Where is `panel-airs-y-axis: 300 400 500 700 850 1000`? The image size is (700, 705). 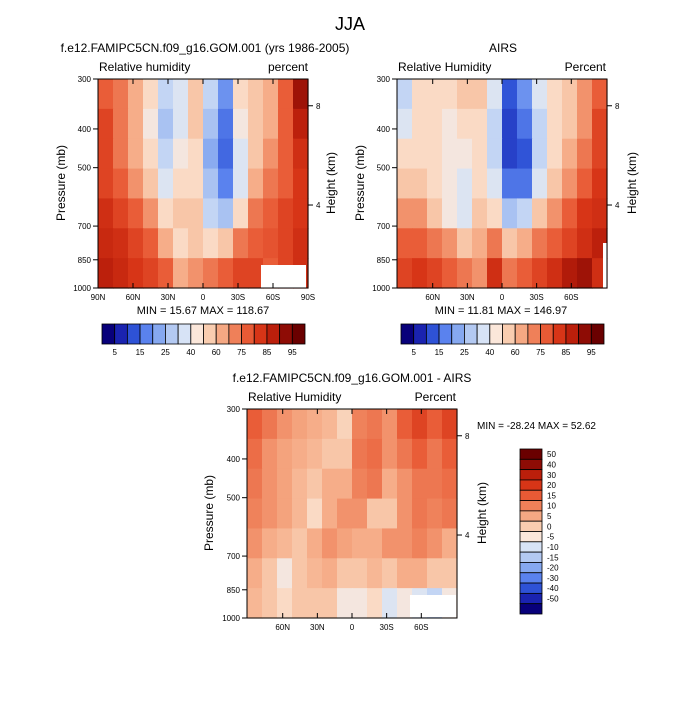 panel-airs-y-axis: 300 400 500 700 850 1000 is located at coordinates (384, 184).